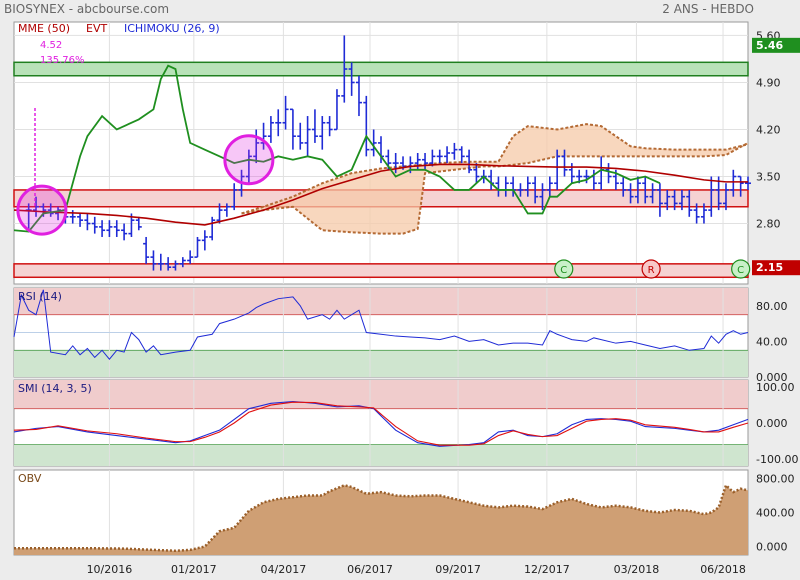  Describe the element at coordinates (284, 569) in the screenshot. I see `x-tick-label: 04/2017` at that location.